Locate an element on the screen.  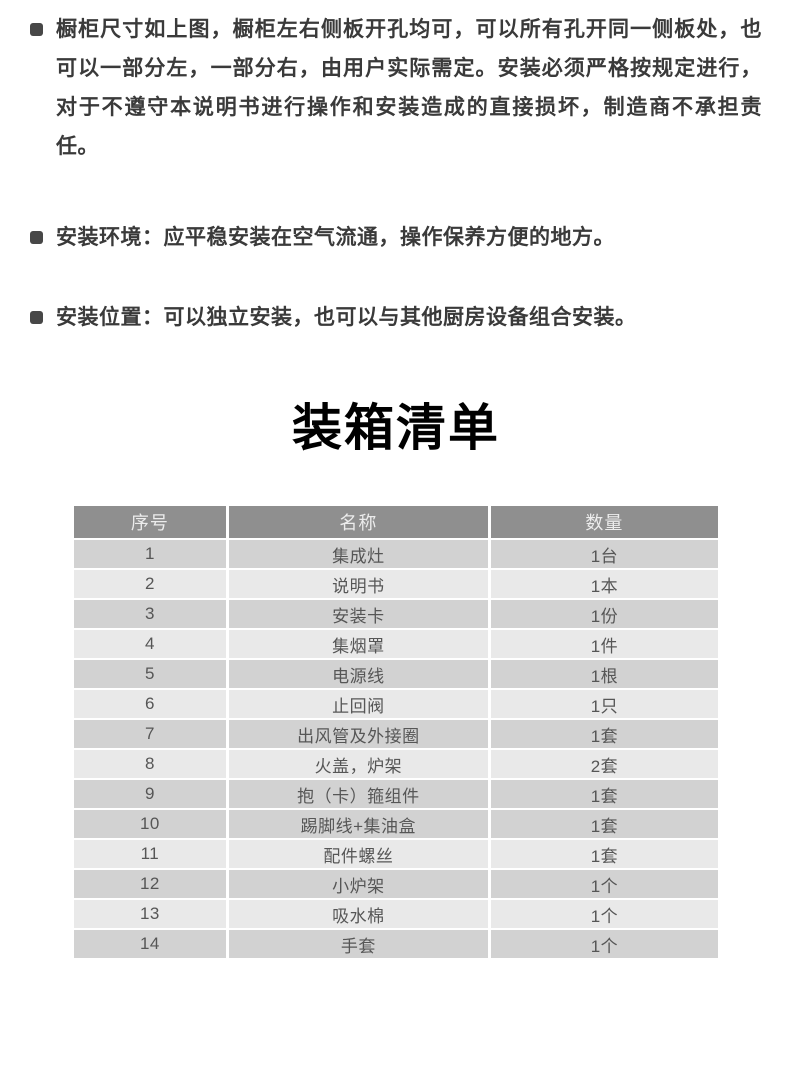
table-row: 6 止回阀 1只 is located at coordinates (396, 704).